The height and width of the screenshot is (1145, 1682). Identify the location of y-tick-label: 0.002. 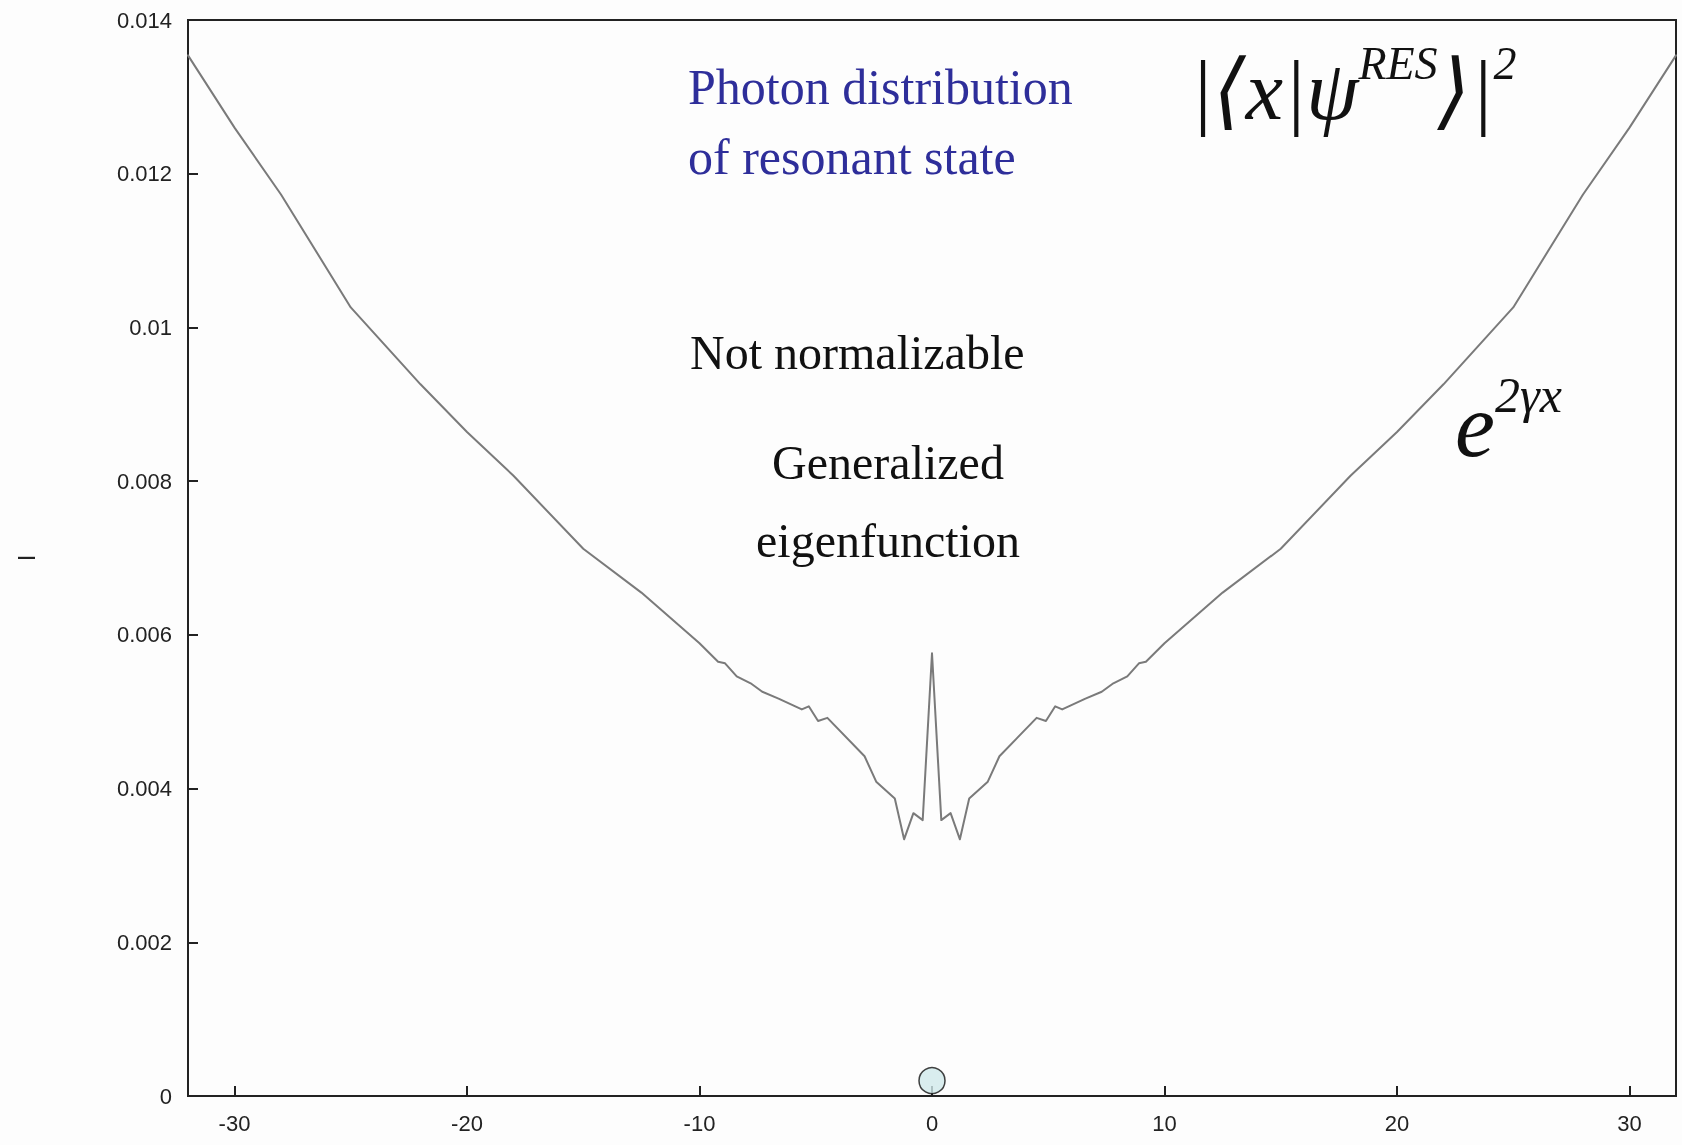
(144, 942).